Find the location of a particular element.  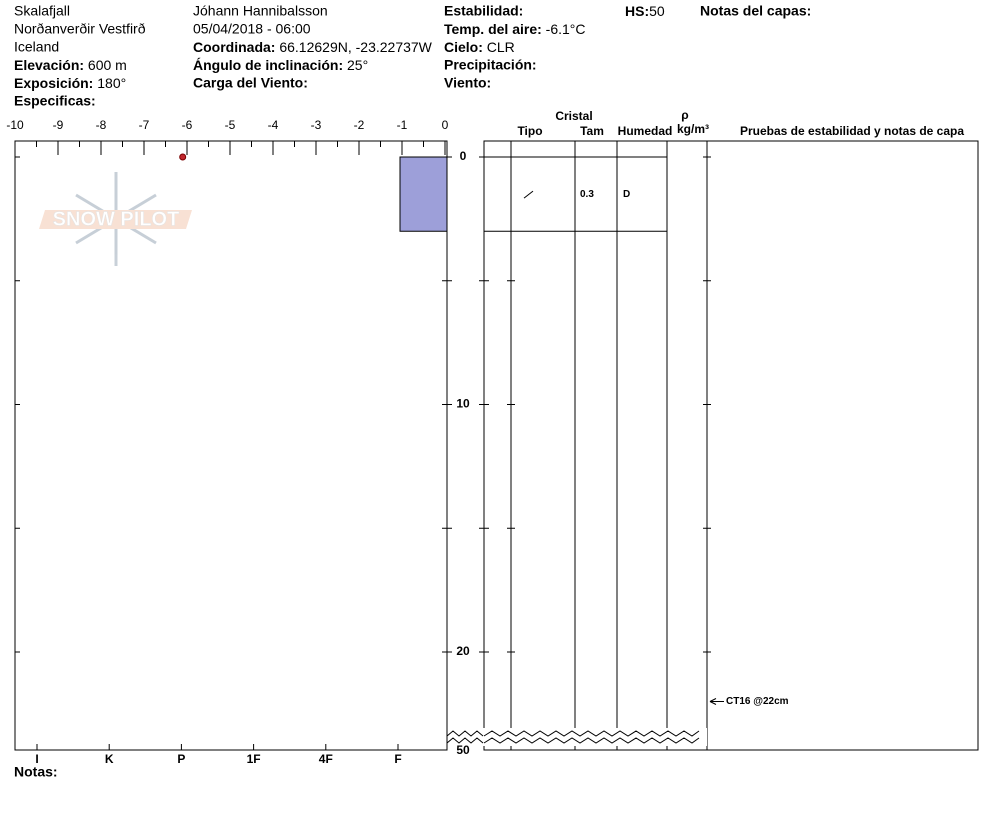

label: Coordinada: is located at coordinates (234, 47).